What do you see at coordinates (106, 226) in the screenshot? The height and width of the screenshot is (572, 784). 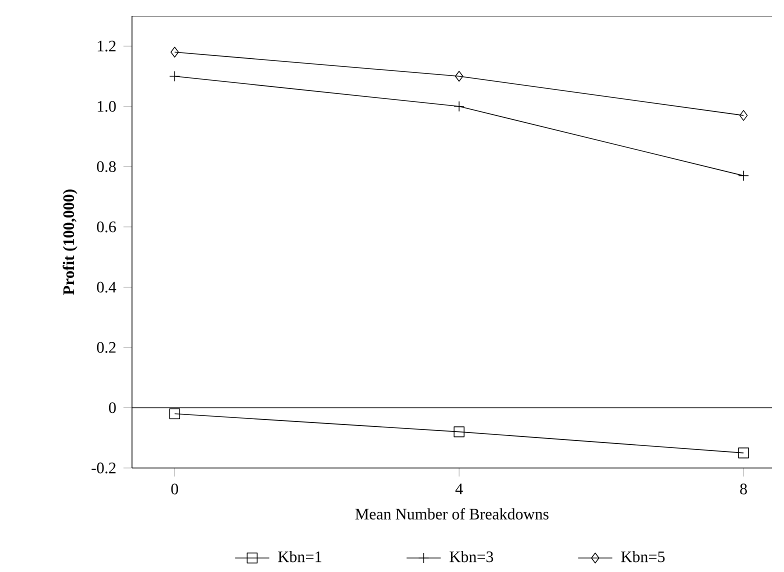 I see `y-tick-label: 0.6` at bounding box center [106, 226].